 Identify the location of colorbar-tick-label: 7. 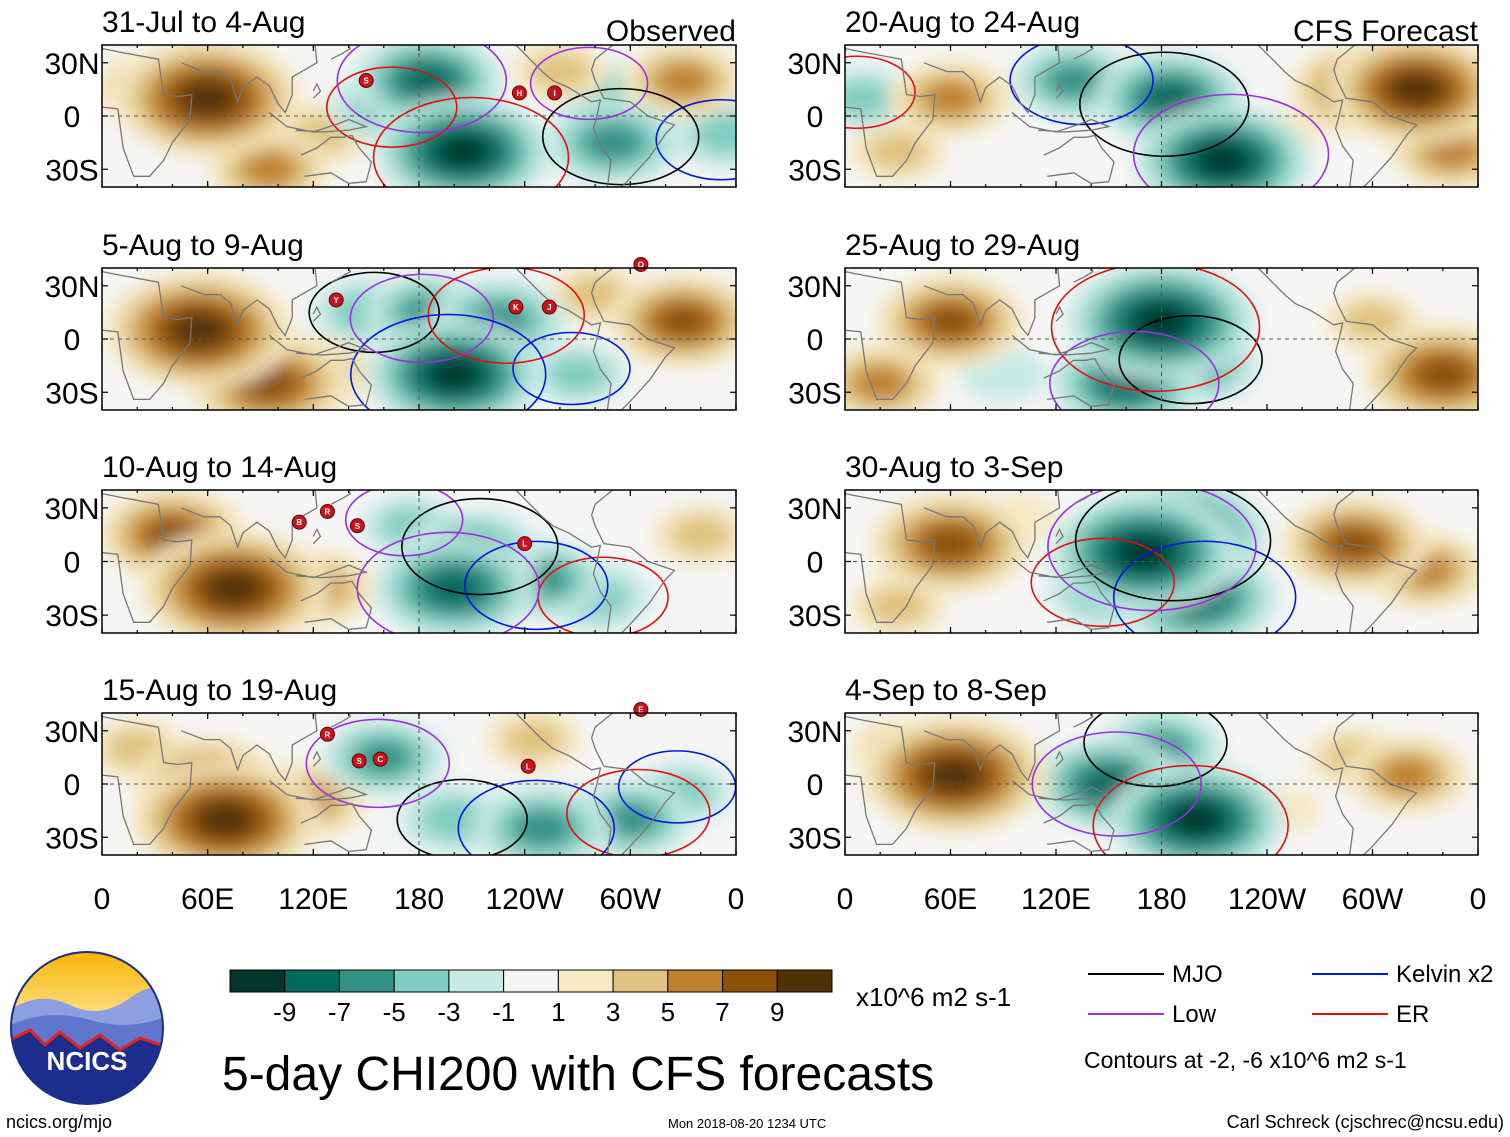
(722, 1012).